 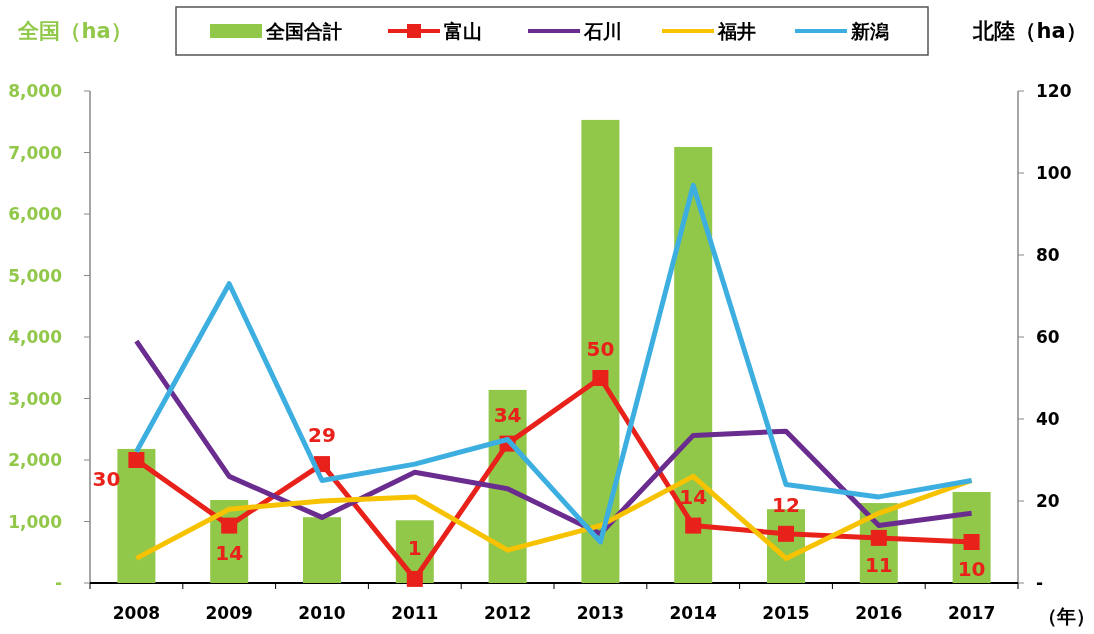 I want to click on x-tick-label: 2013, so click(x=600, y=613).